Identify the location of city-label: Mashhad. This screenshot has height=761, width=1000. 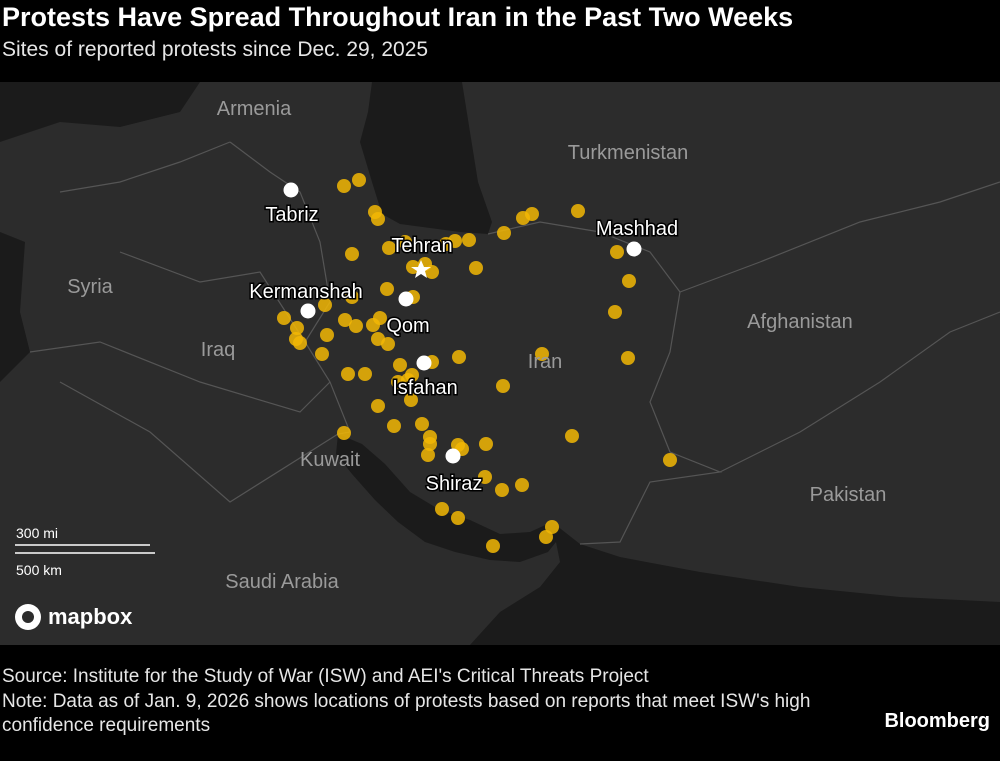
(637, 229).